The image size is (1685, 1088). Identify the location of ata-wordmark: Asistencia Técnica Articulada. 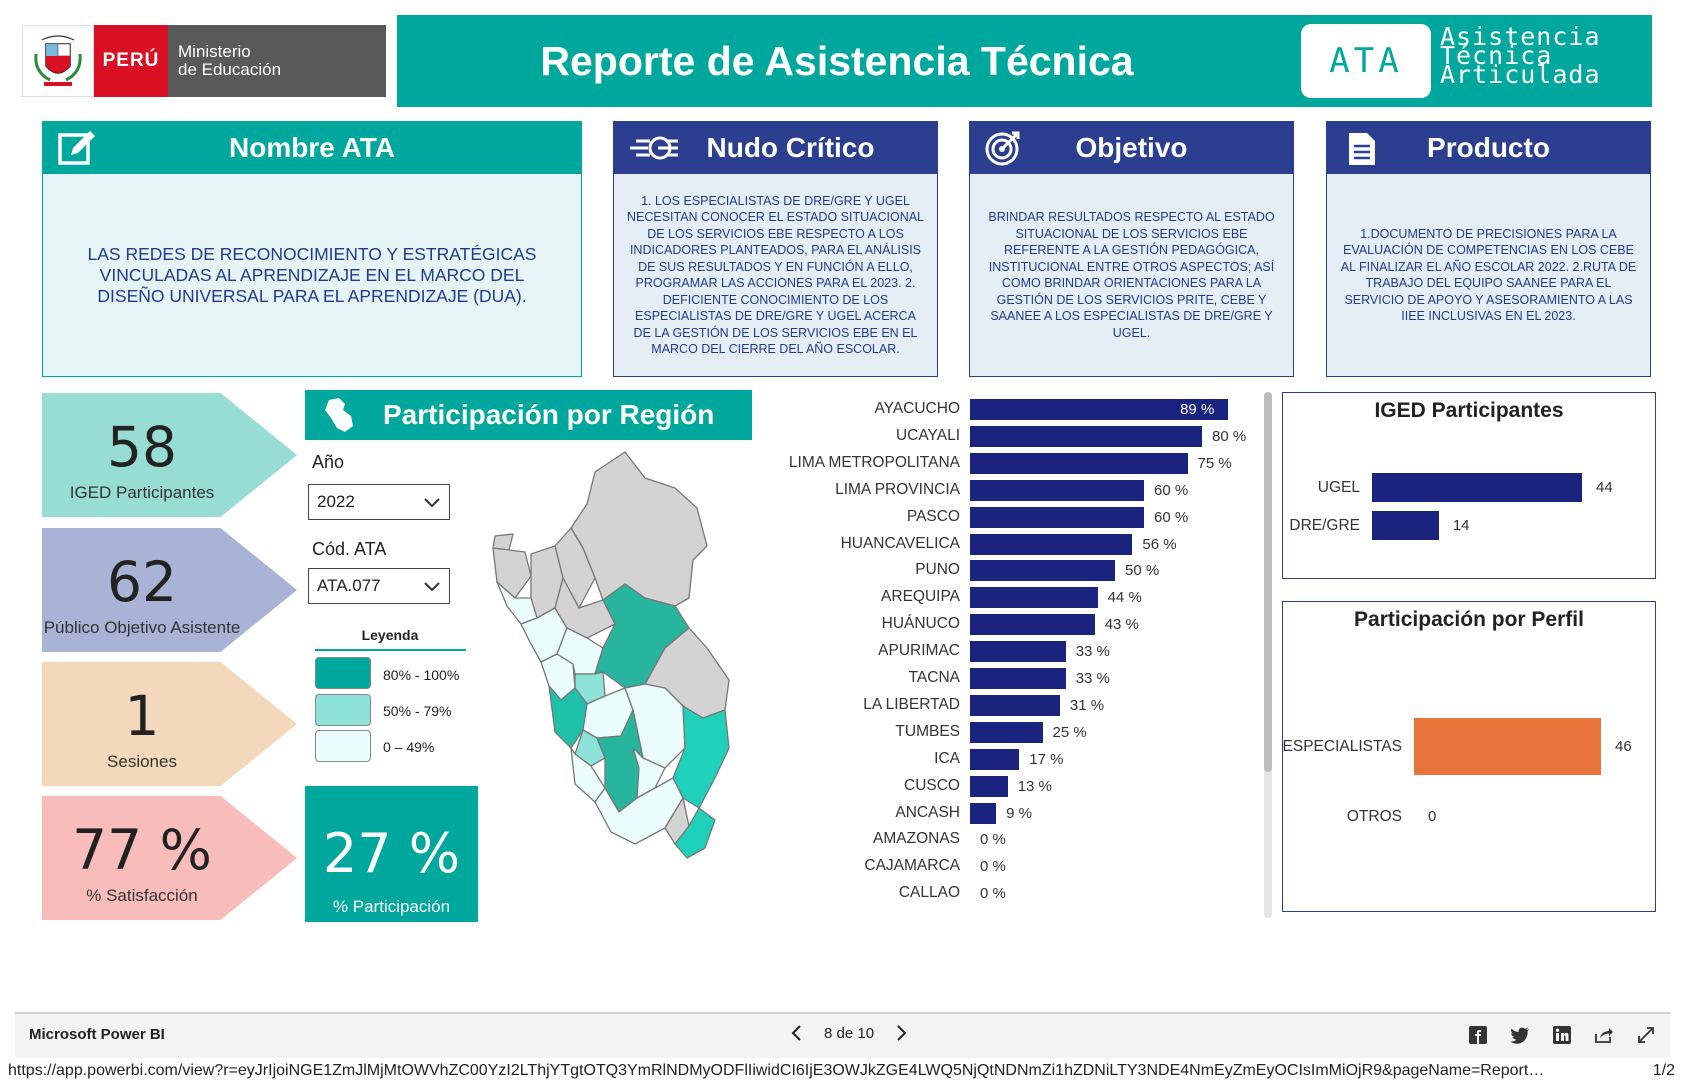
(1520, 55).